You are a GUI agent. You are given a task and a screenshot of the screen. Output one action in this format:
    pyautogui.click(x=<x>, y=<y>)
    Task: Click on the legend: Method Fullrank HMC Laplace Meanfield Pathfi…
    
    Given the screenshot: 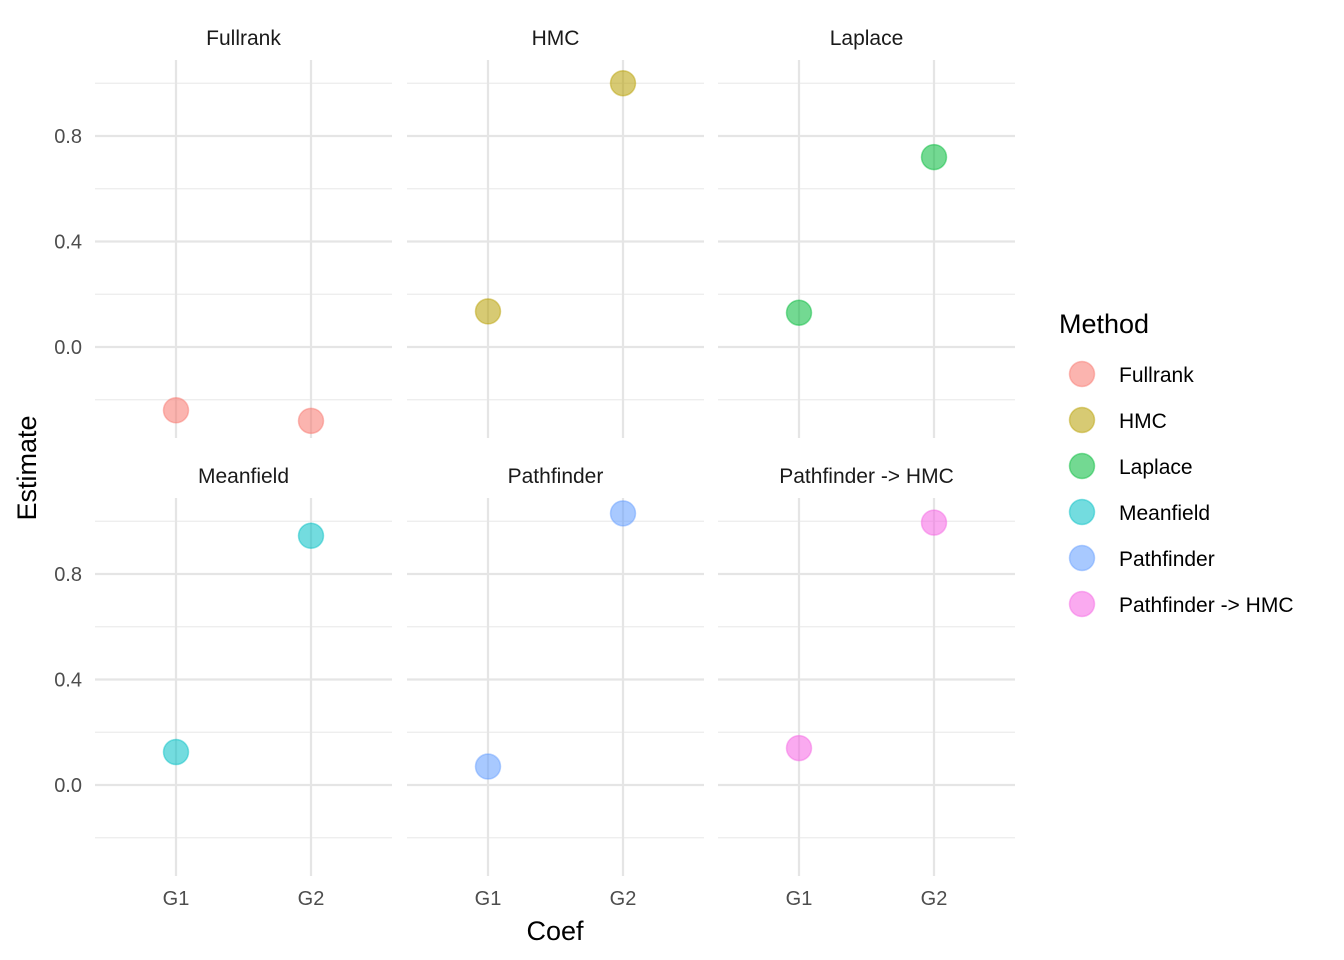 What is the action you would take?
    pyautogui.click(x=1176, y=463)
    